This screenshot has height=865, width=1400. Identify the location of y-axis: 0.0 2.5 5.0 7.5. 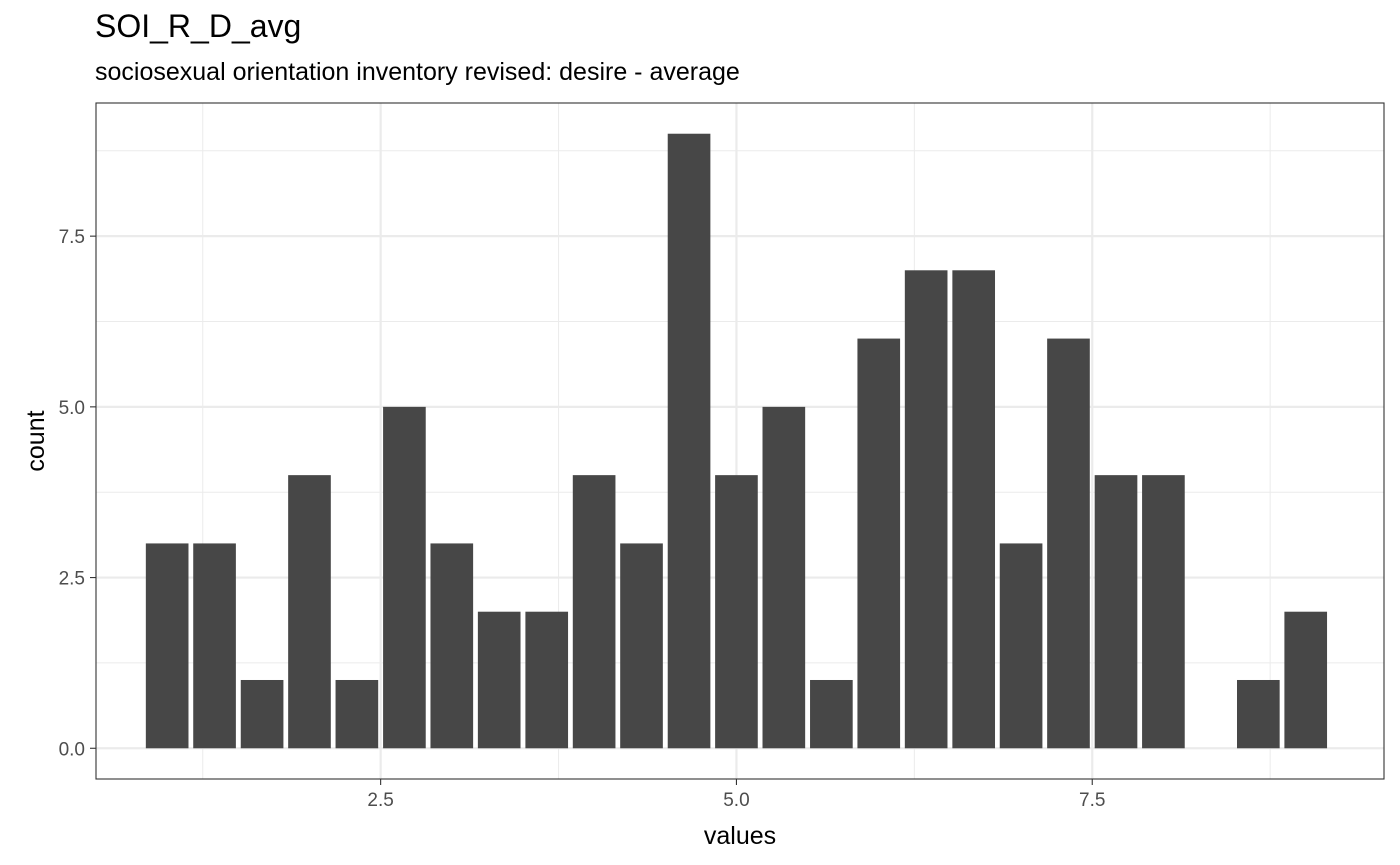
(77, 493).